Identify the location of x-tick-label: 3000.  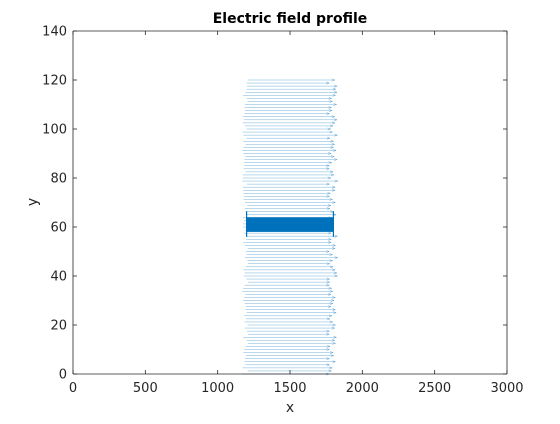
(506, 388).